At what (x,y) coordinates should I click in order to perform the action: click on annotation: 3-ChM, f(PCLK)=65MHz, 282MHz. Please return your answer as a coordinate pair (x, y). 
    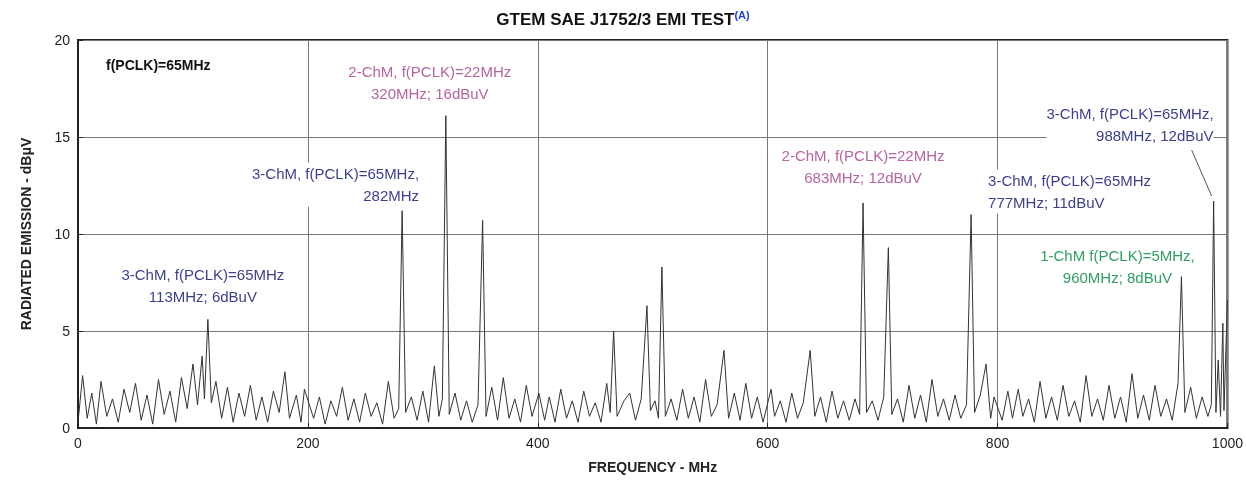
    Looking at the image, I should click on (336, 185).